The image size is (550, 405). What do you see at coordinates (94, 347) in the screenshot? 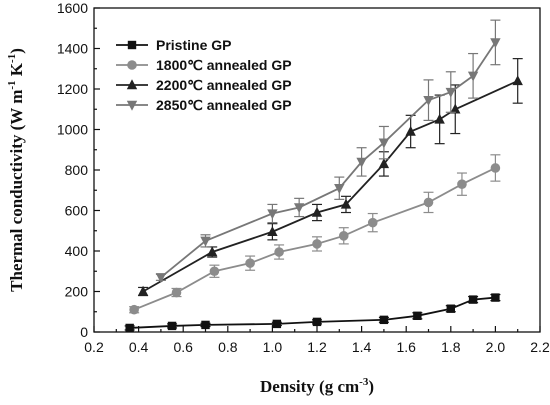
I see `x-tick-label: 0.2` at bounding box center [94, 347].